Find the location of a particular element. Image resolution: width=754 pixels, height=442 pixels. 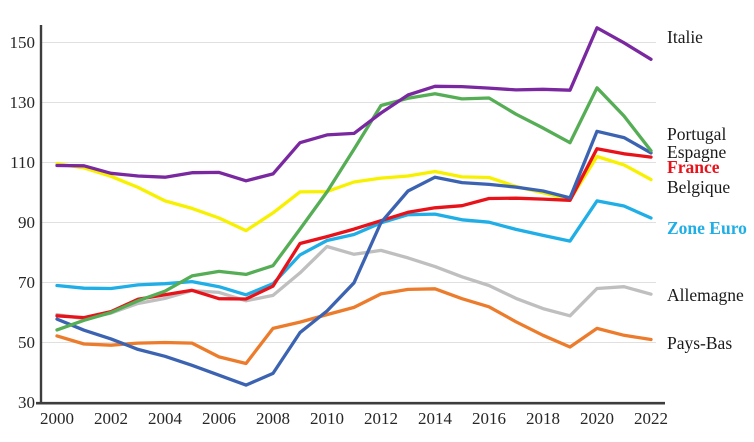

x-axis-tick-2004: 2004 is located at coordinates (165, 418).